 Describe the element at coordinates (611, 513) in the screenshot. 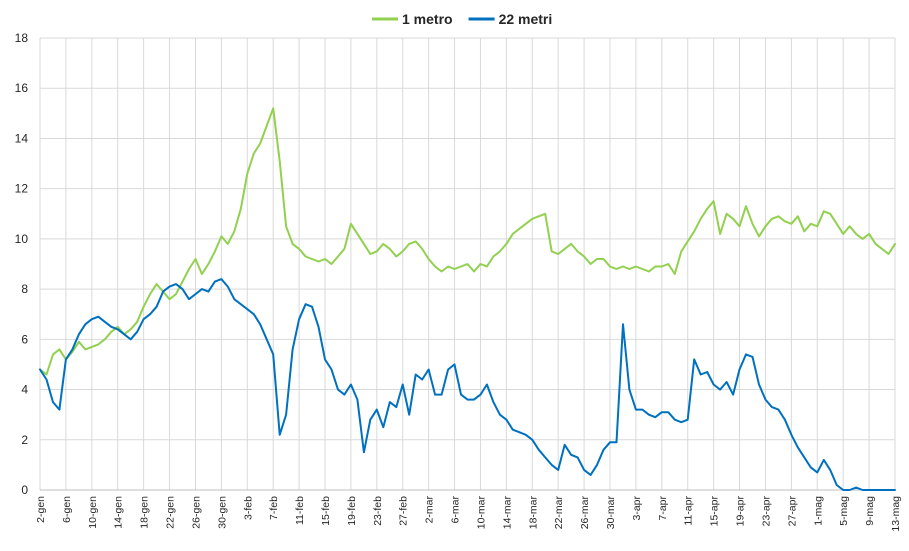

I see `x-tick-label: 30-mar` at that location.